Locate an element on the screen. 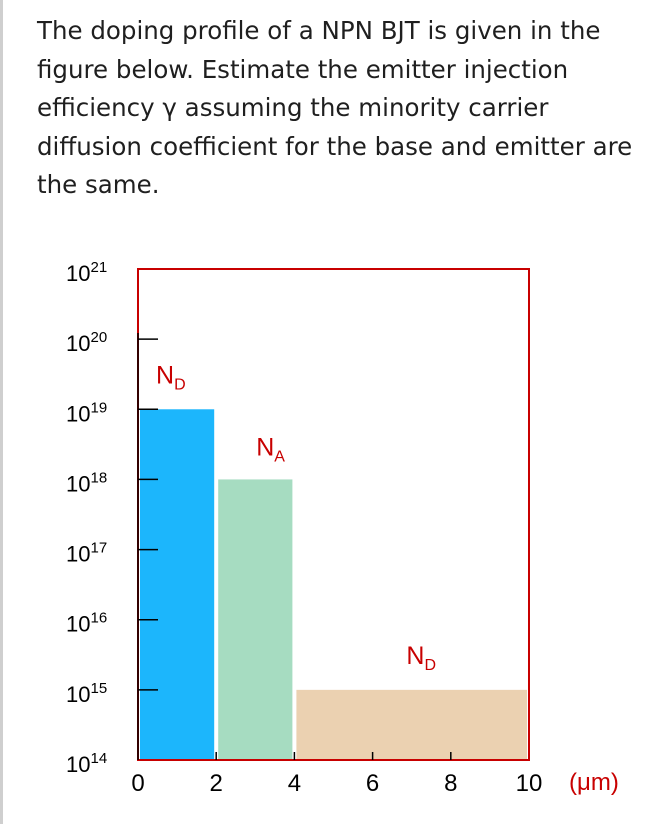  y-tick-label: 1021 is located at coordinates (86, 272).